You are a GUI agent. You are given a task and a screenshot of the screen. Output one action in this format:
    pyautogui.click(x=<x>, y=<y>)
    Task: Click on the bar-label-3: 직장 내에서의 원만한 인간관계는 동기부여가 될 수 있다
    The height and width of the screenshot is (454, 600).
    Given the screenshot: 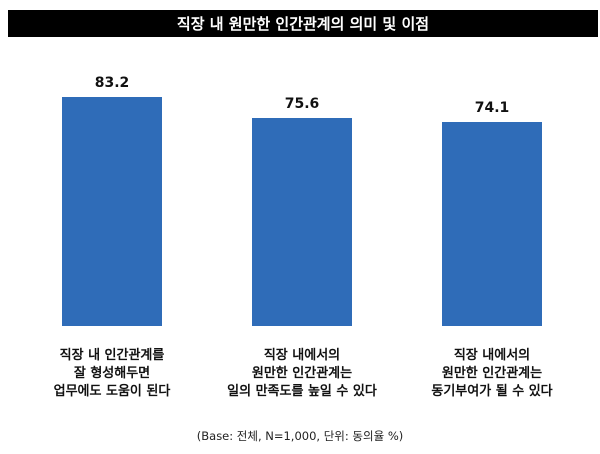 What is the action you would take?
    pyautogui.click(x=492, y=373)
    